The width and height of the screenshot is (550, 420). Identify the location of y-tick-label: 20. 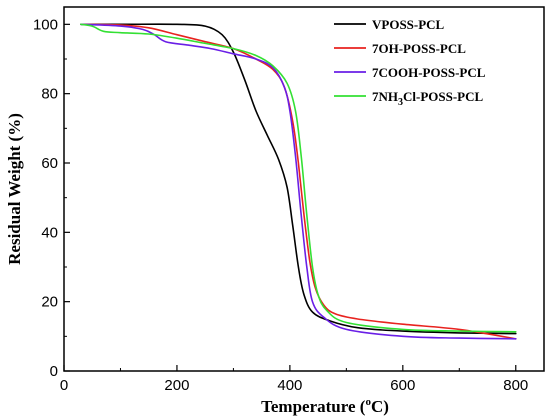
(49, 302).